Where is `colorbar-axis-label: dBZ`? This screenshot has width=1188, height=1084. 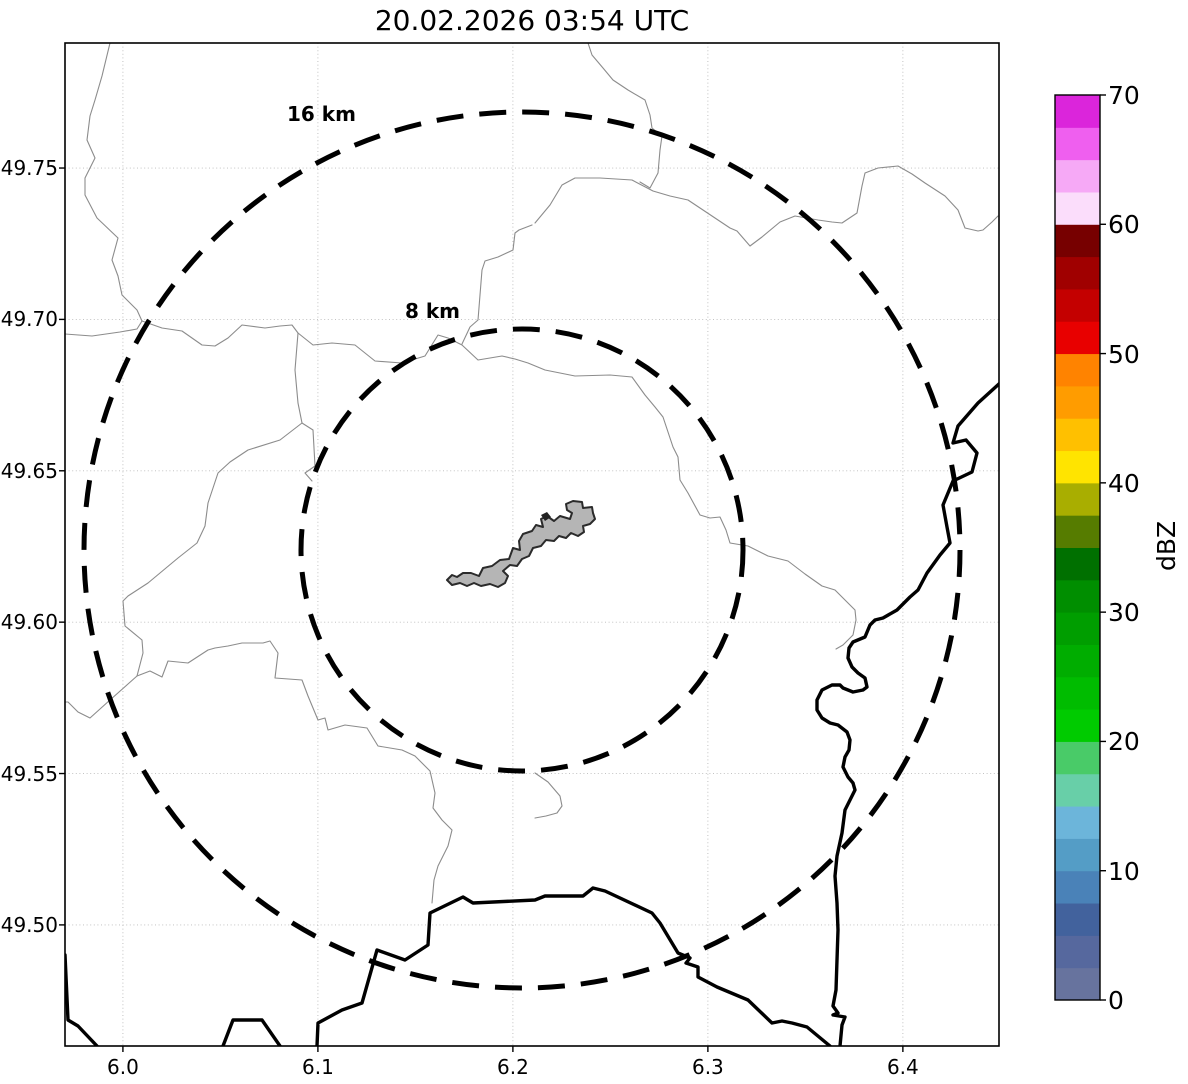 colorbar-axis-label: dBZ is located at coordinates (1166, 545).